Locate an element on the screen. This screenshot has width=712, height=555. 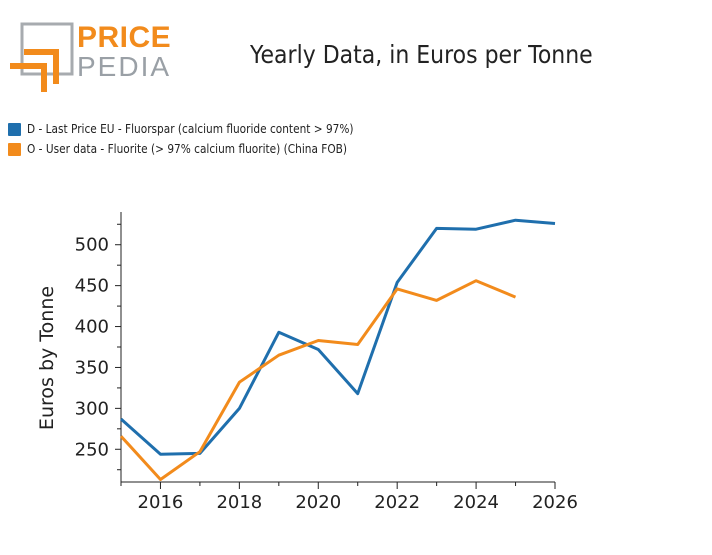
y-axis-title: Euros by Tonne is located at coordinates (47, 358).